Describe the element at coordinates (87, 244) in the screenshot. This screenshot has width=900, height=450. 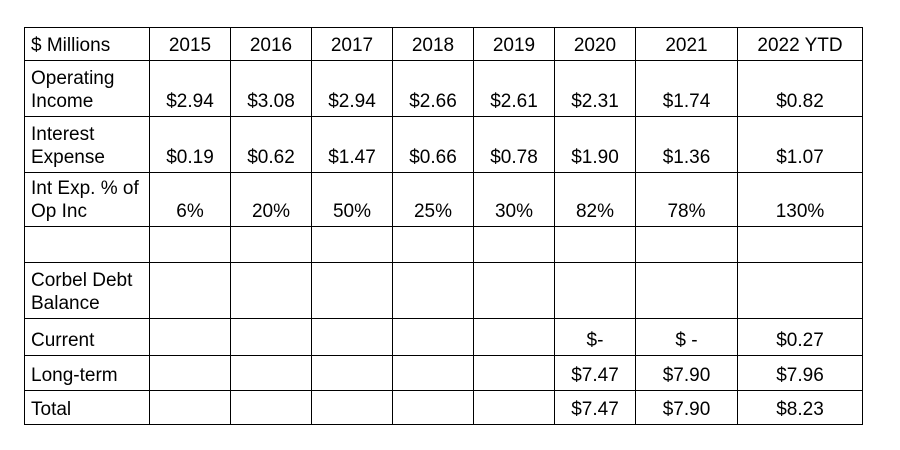
I see `row-label` at that location.